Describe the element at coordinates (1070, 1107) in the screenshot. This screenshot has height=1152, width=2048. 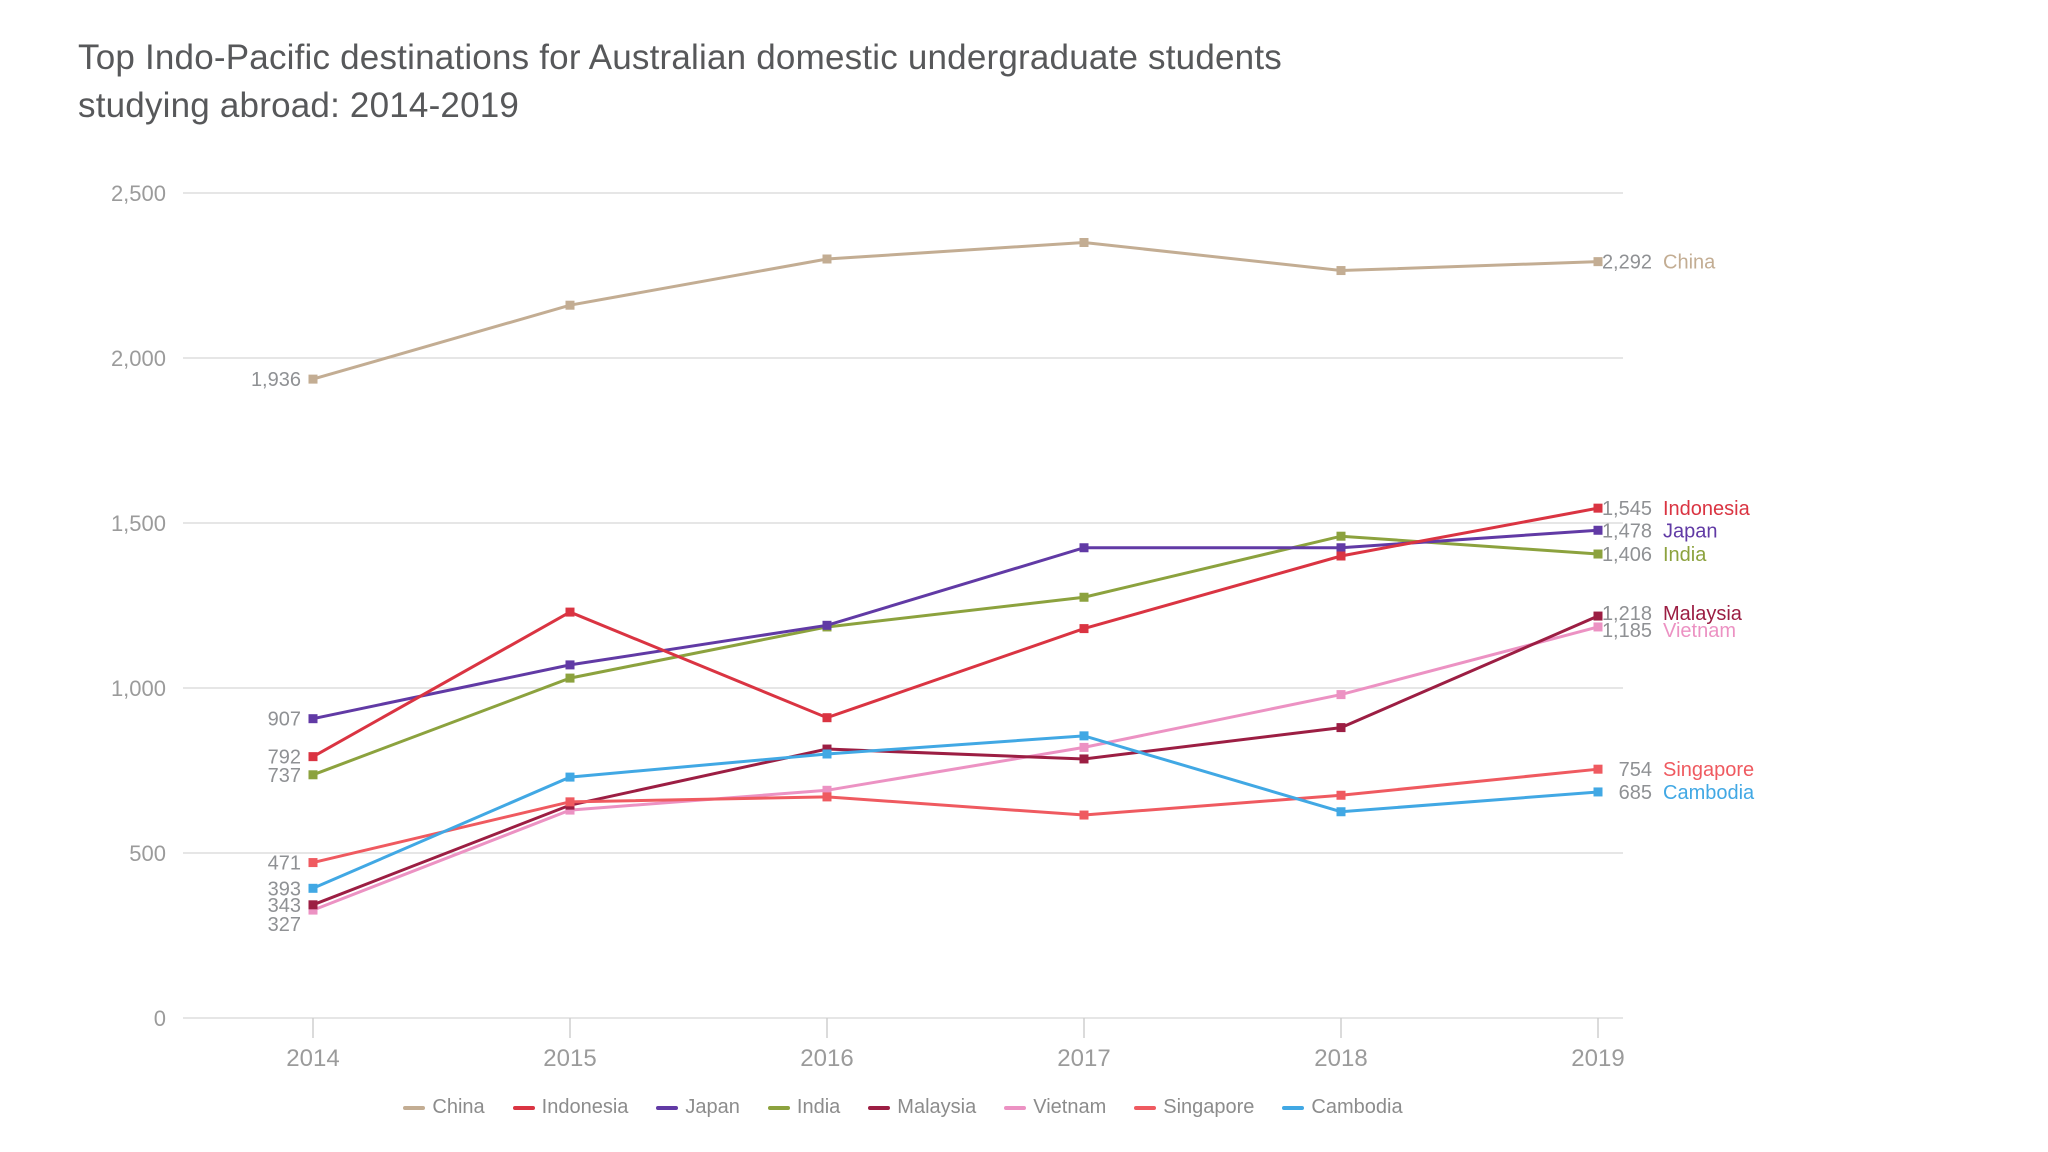
I see `legend-label-vietnam: Vietnam` at that location.